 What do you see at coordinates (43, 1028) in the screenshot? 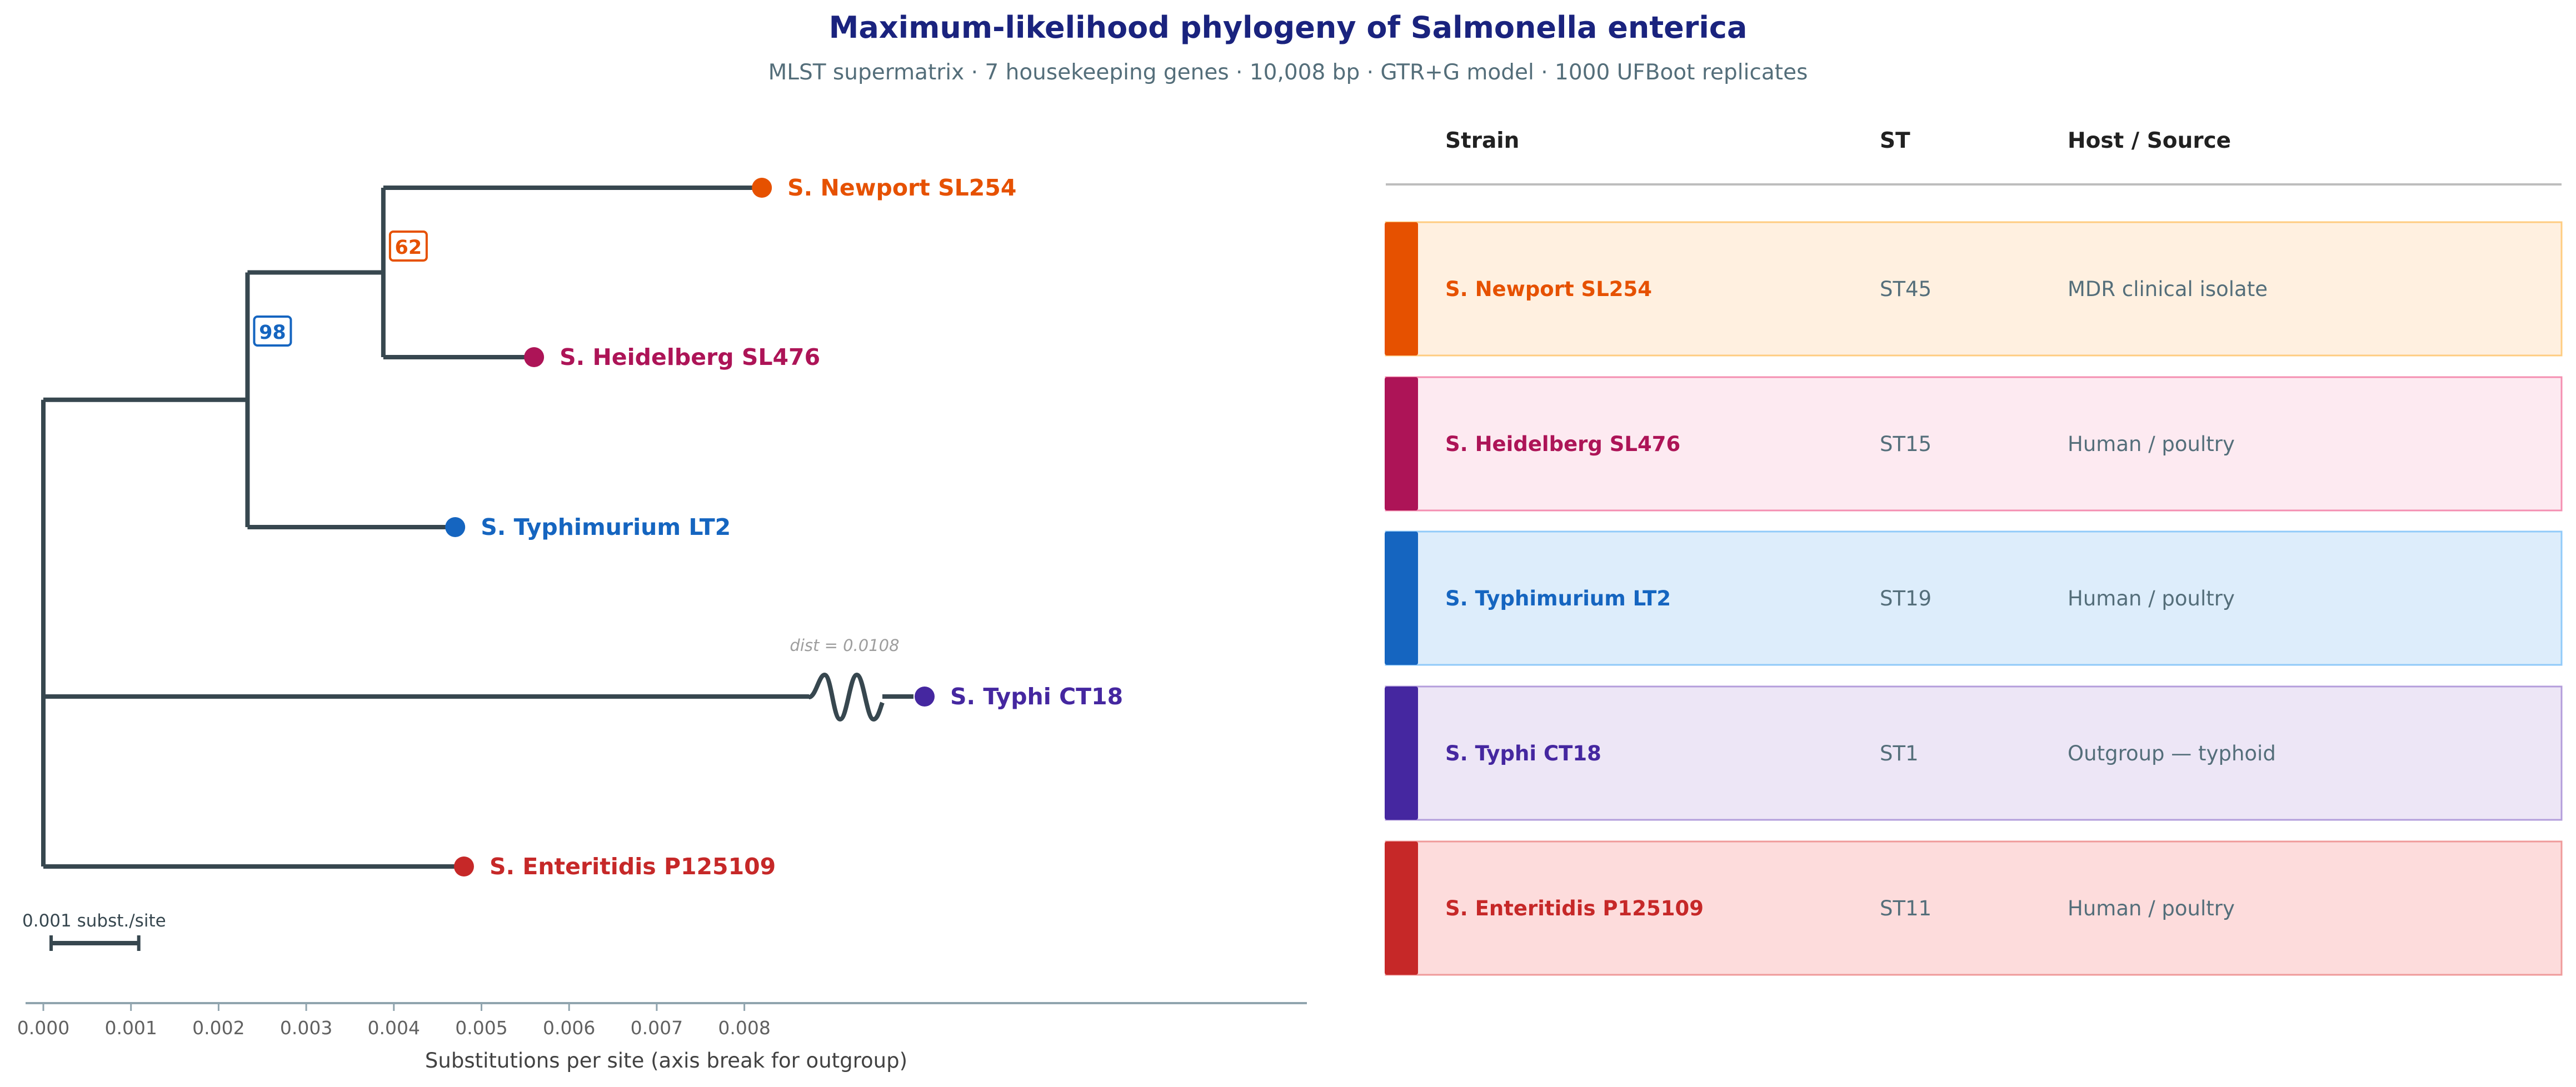
I see `x-tick-label: 0.000` at bounding box center [43, 1028].